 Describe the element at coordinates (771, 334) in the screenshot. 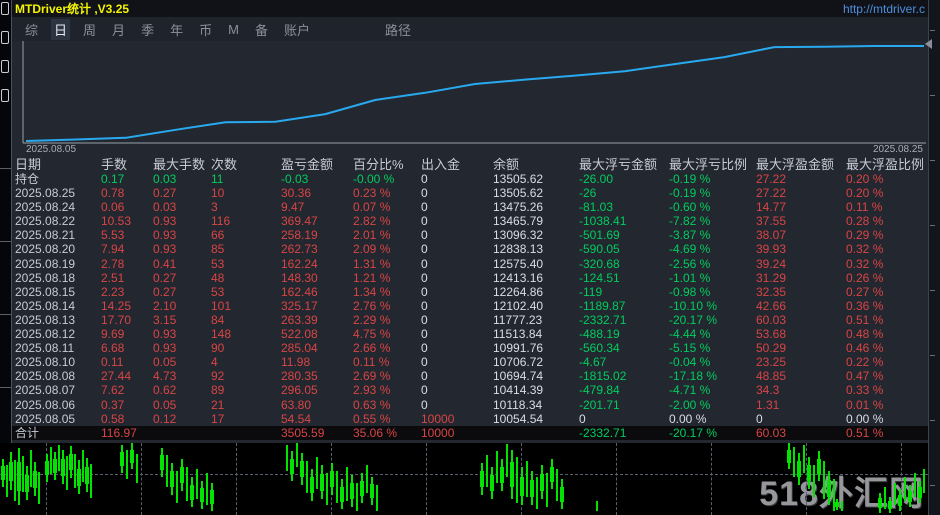

I see `row-cell: 53.68` at that location.